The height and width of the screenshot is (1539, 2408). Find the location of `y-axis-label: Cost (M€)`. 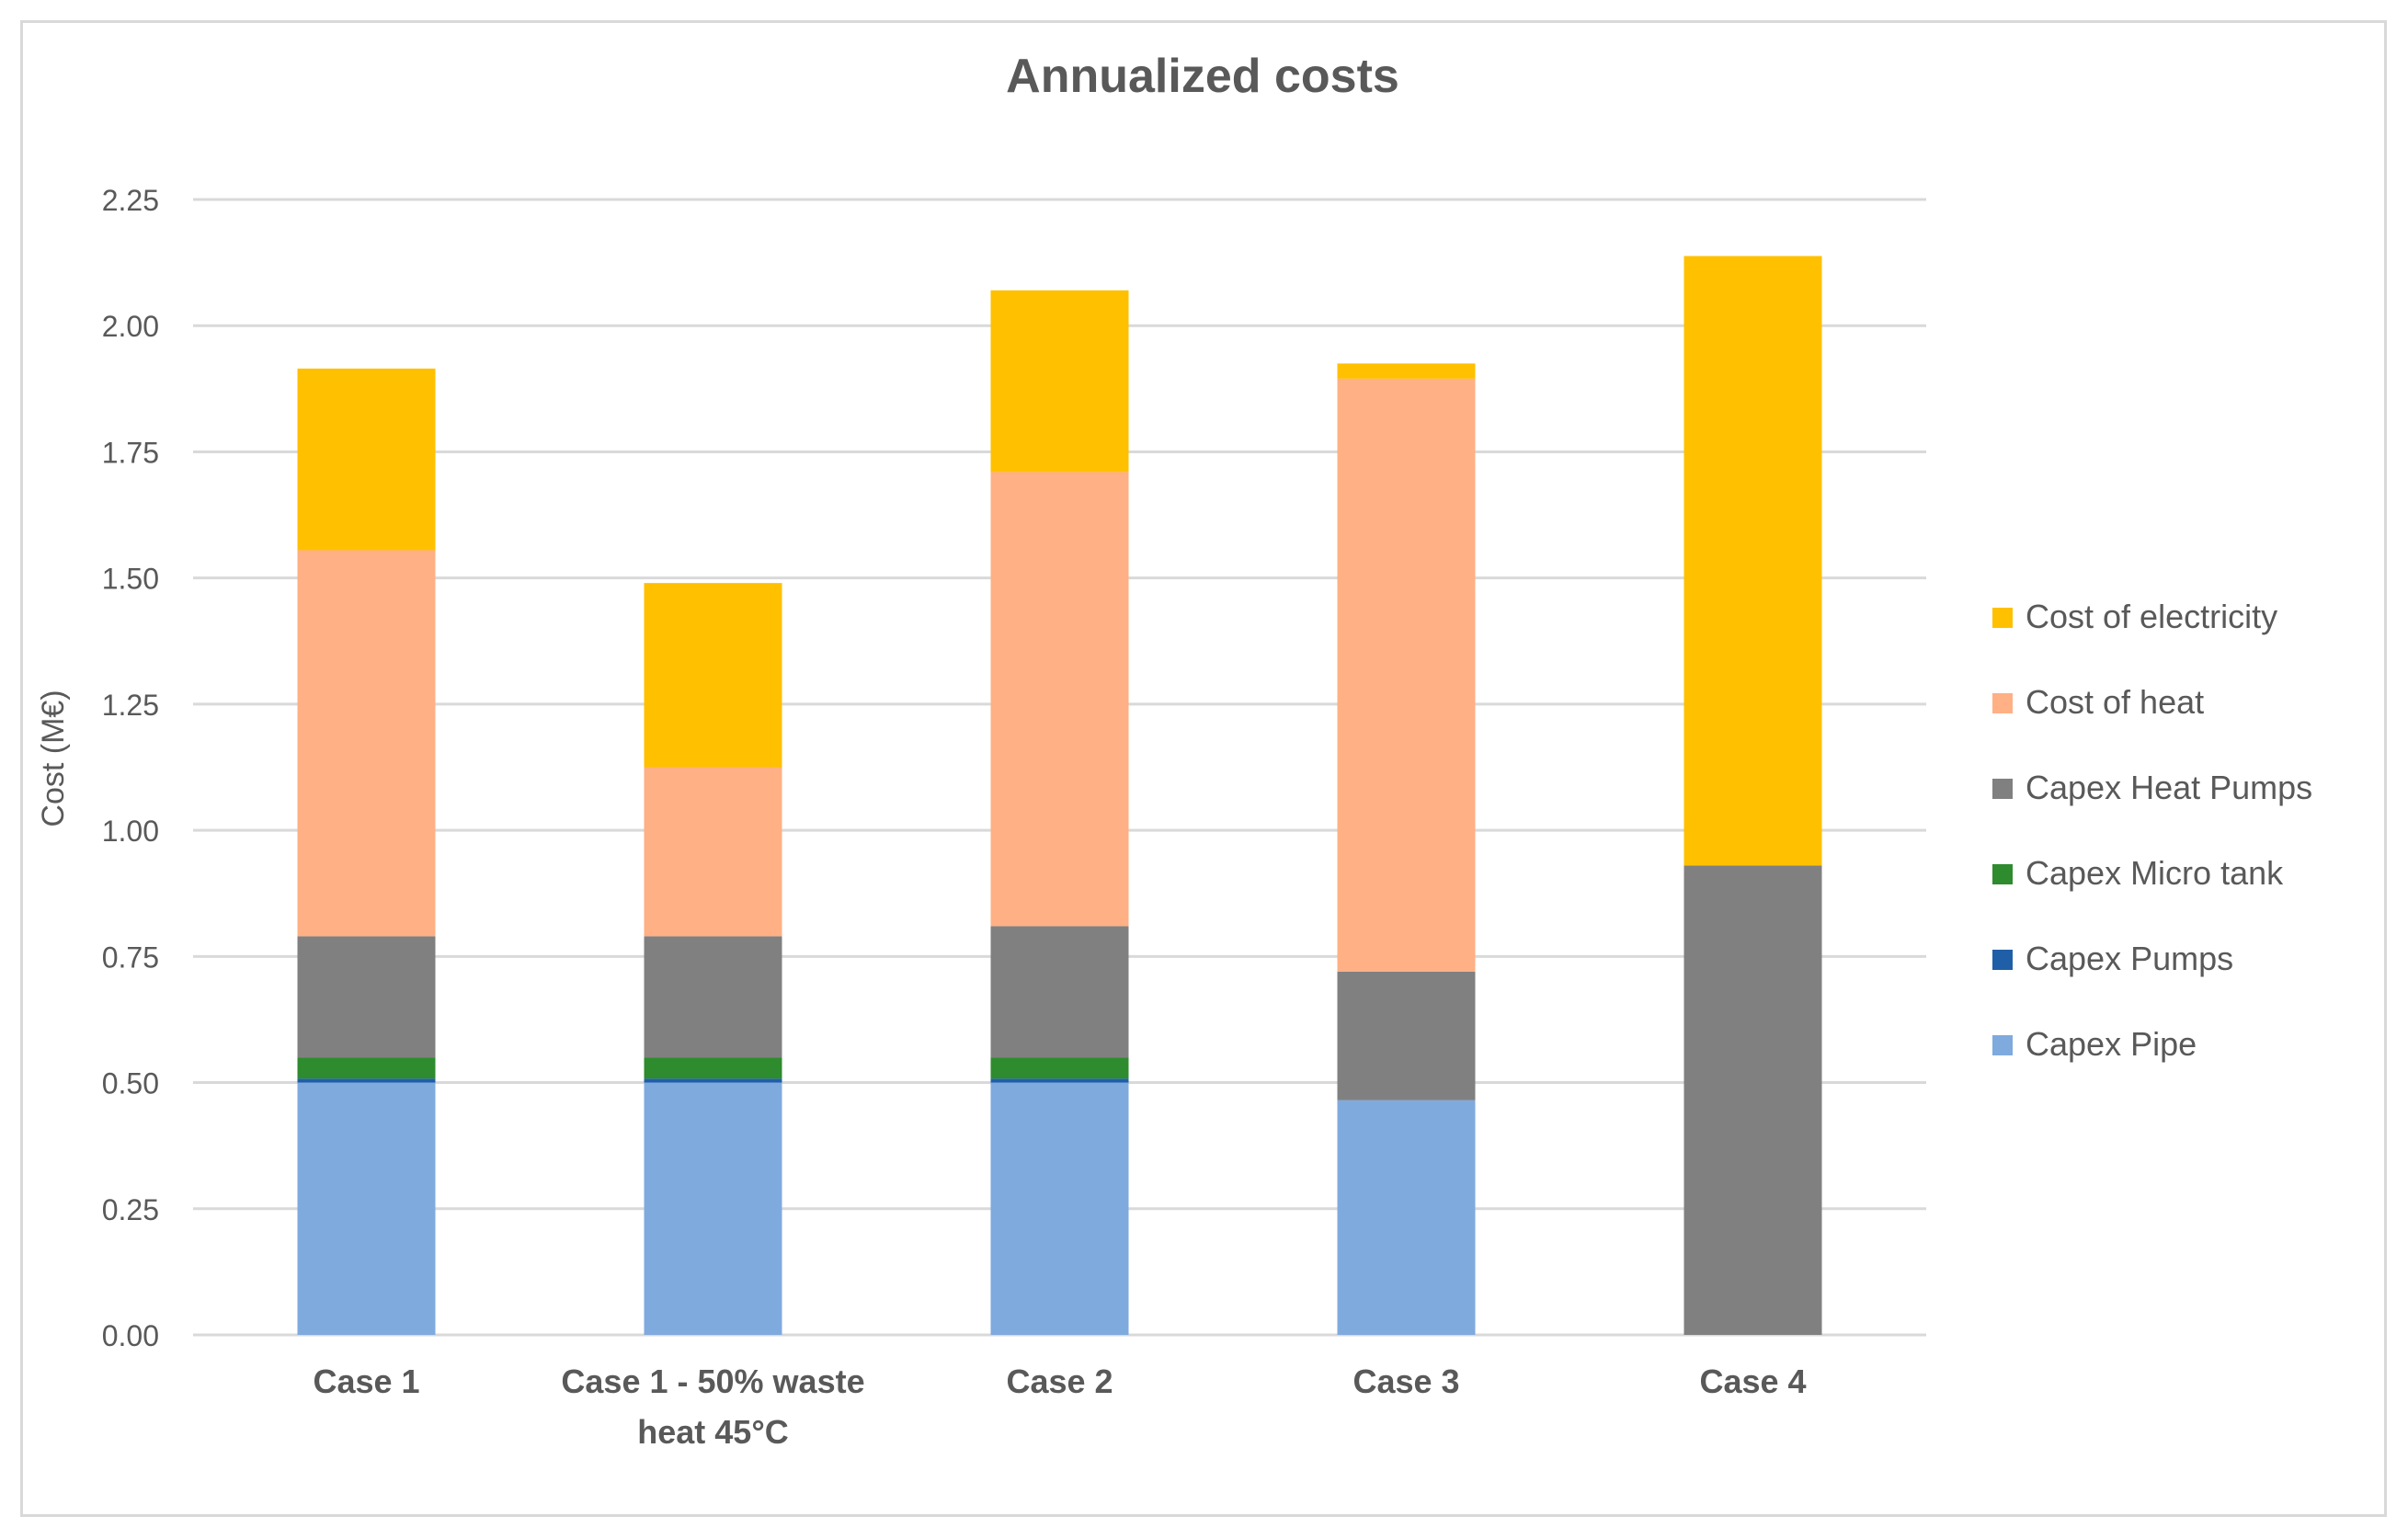

y-axis-label: Cost (M€) is located at coordinates (53, 758).